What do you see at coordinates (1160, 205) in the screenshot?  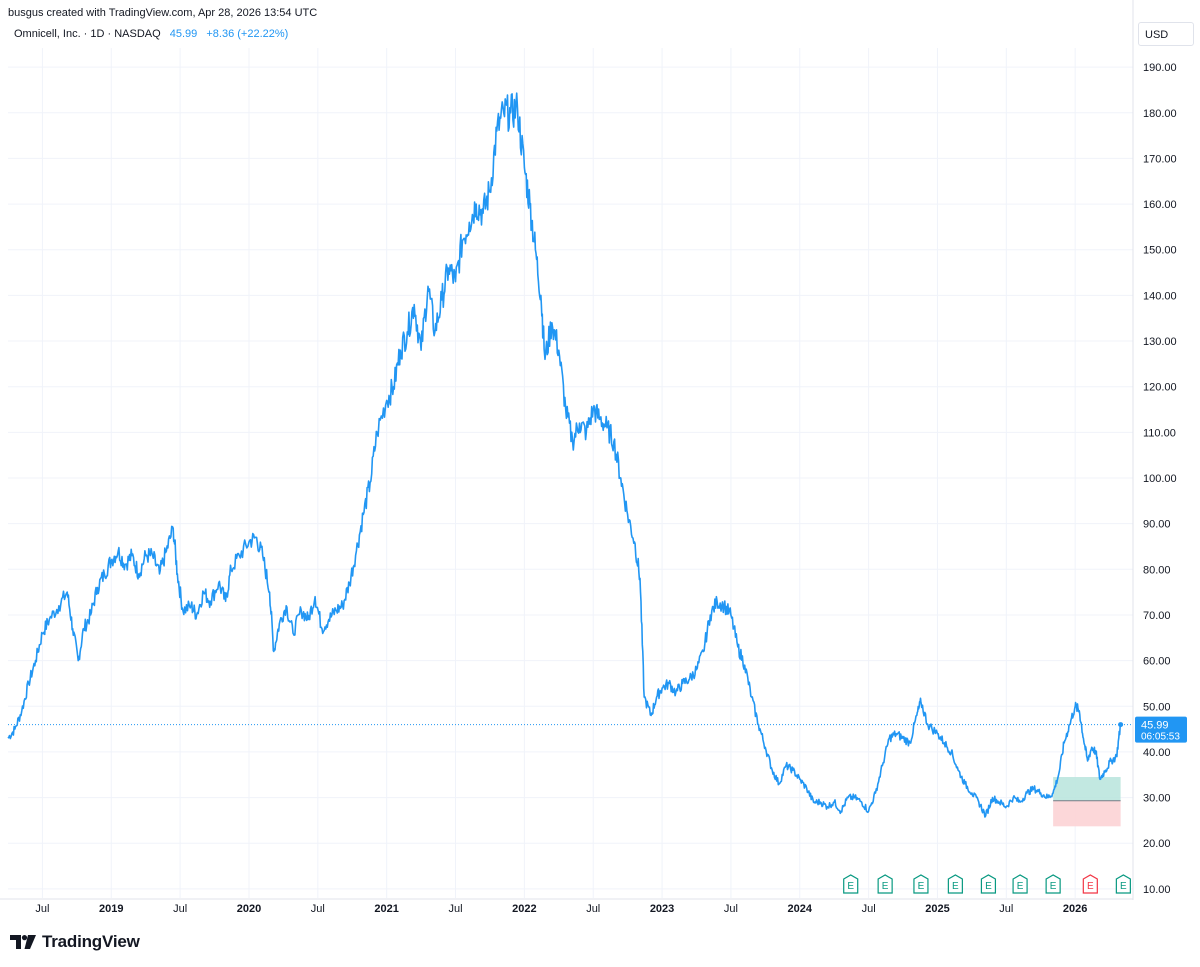 I see `y-tick-label: 160.00` at bounding box center [1160, 205].